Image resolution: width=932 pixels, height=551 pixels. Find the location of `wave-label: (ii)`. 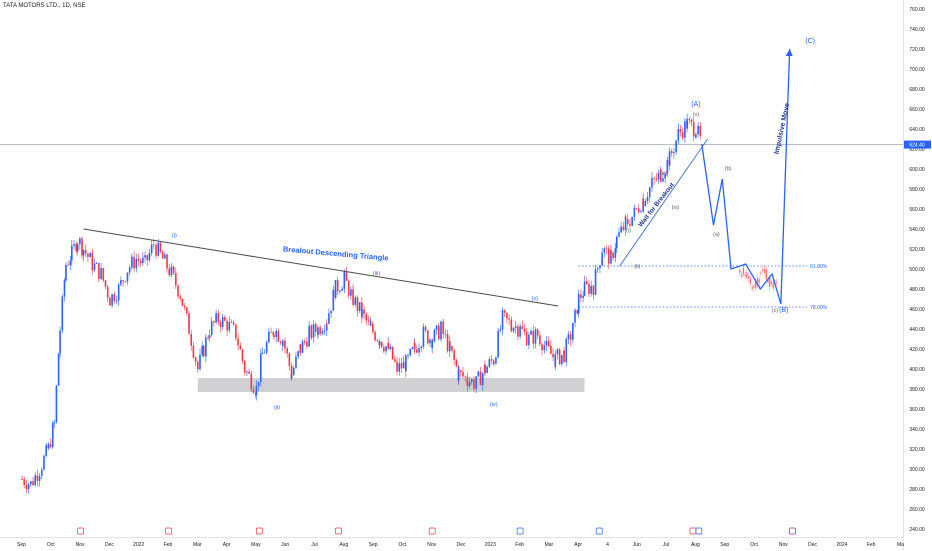

wave-label: (ii) is located at coordinates (277, 408).